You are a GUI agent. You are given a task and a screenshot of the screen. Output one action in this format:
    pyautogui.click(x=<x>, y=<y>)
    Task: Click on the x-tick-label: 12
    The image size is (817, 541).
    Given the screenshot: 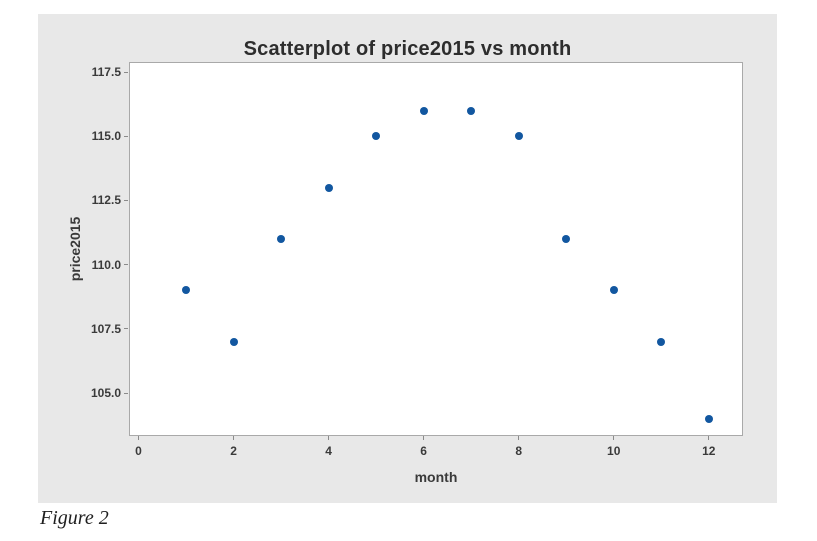 What is the action you would take?
    pyautogui.click(x=709, y=451)
    